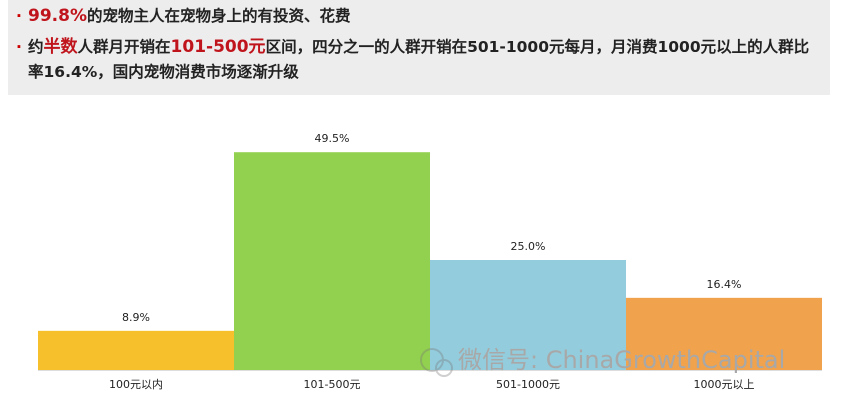 The height and width of the screenshot is (409, 865). I want to click on x-tick-label: 101-500元, so click(332, 384).